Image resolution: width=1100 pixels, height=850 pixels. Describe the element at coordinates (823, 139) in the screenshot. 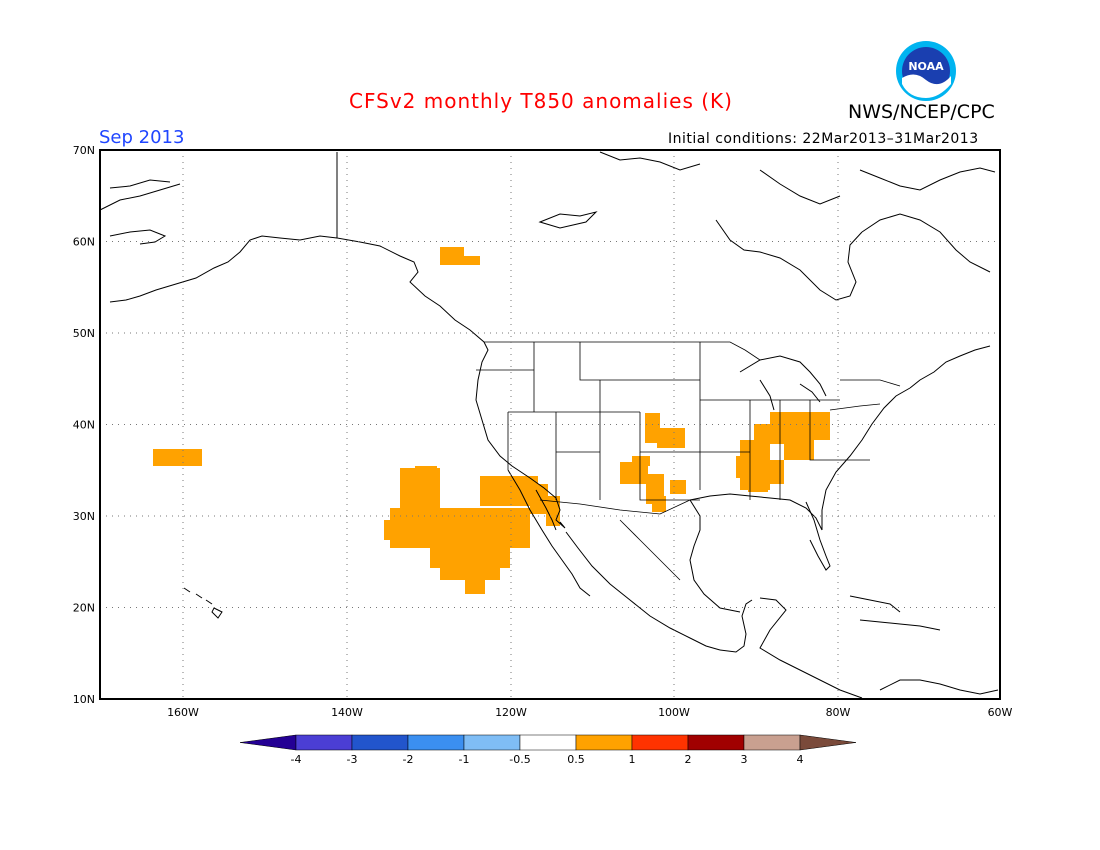

I see `initial-conditions: Initial conditions: 22Mar2013–31Mar2013` at that location.